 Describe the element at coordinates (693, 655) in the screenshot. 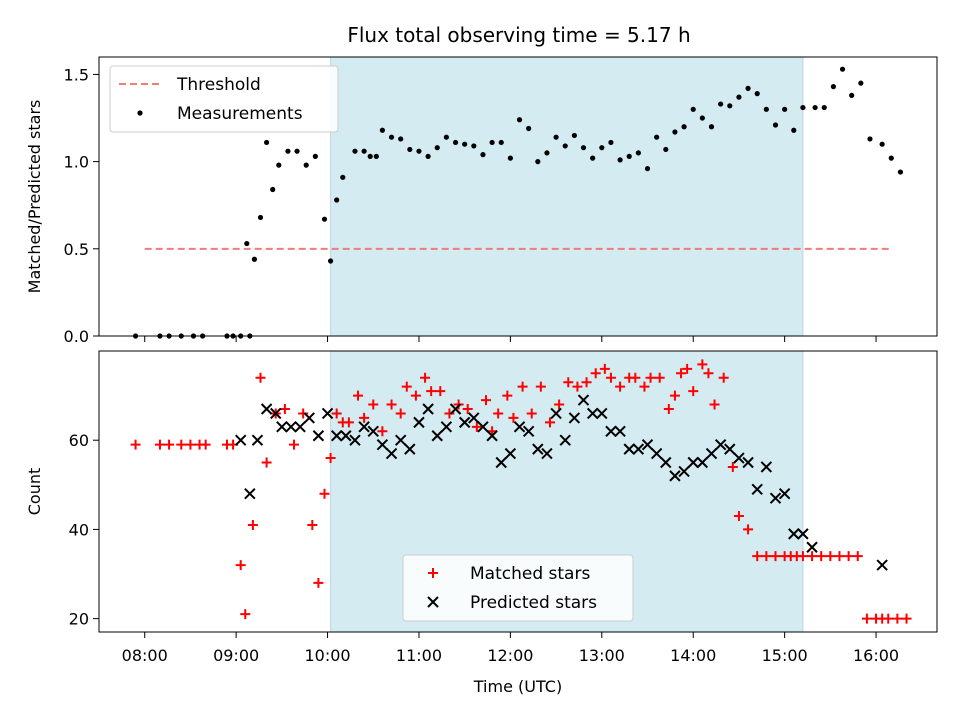

I see `x-tick-label: 14:00` at that location.